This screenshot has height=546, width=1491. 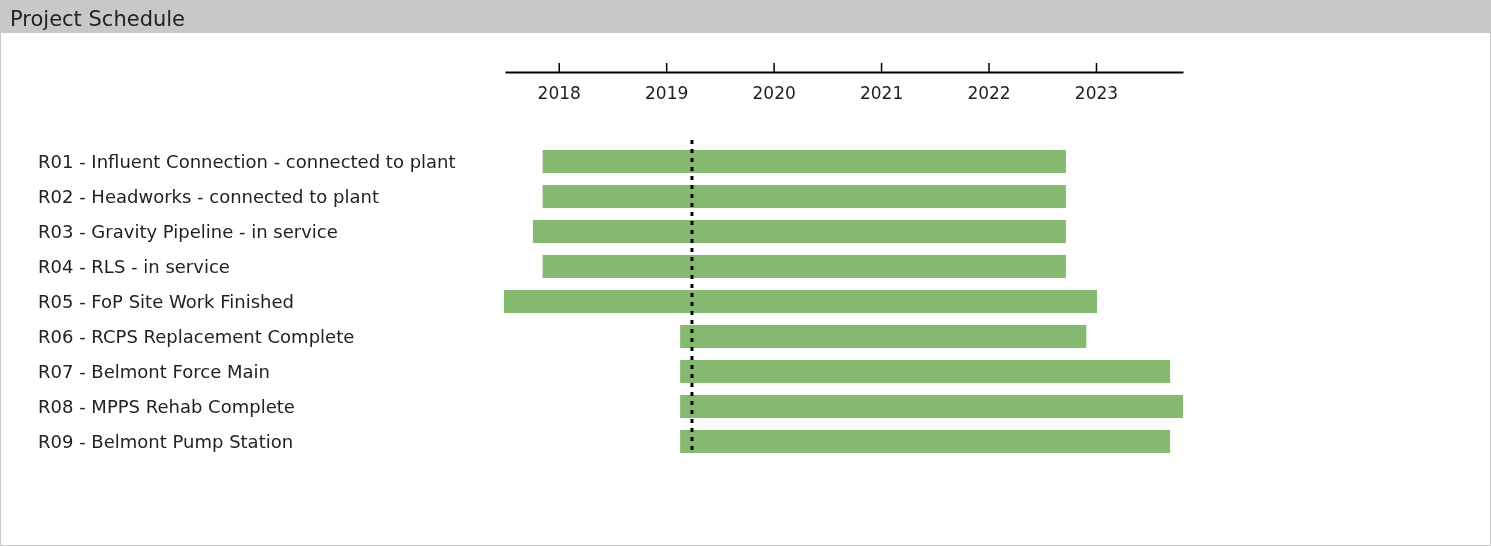 I want to click on y-tick-label: R08 - MPPS Rehab Complete, so click(x=166, y=406).